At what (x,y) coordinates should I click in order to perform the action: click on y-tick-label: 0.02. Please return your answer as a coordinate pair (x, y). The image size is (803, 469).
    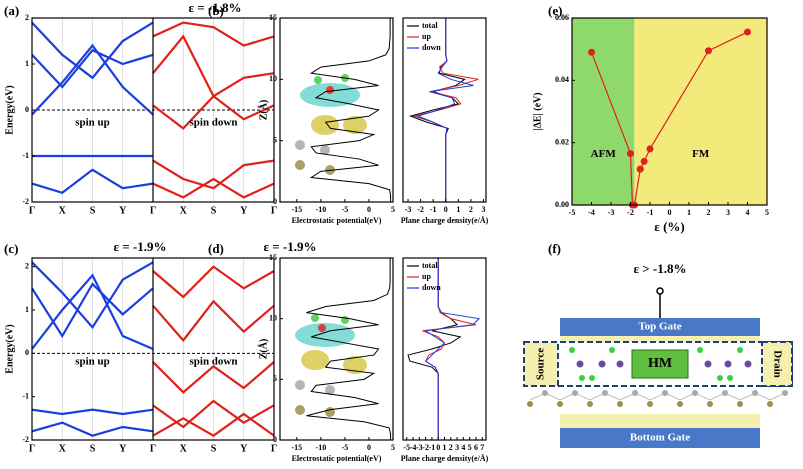
    Looking at the image, I should click on (562, 141).